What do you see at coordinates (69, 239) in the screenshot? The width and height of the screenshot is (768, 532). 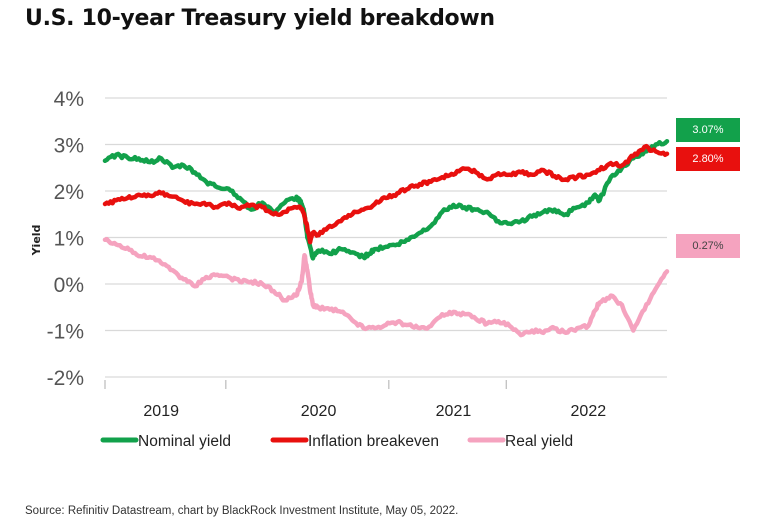 I see `y-tick-label: 1%` at bounding box center [69, 239].